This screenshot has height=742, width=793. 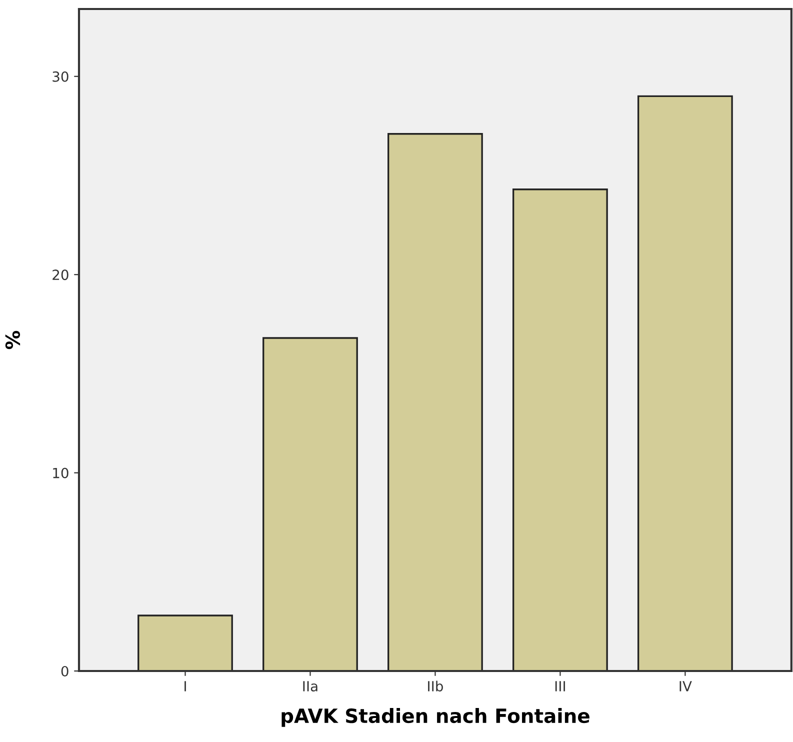 What do you see at coordinates (310, 686) in the screenshot?
I see `x-tick-label: IIa` at bounding box center [310, 686].